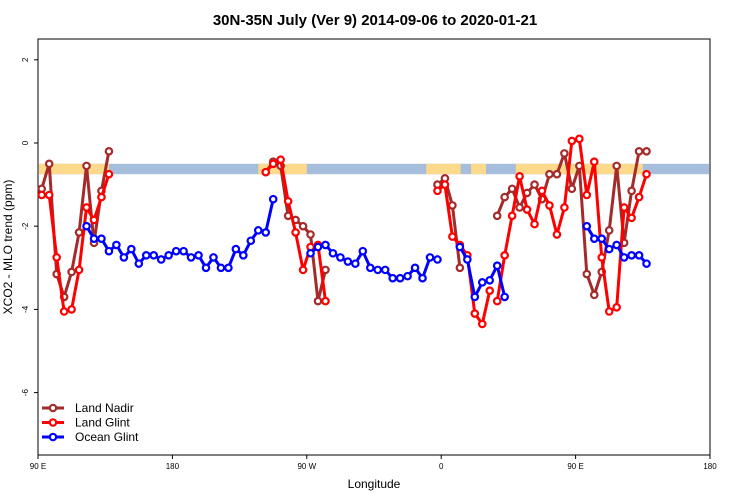 The image size is (750, 500). I want to click on x-tick-label: 180, so click(710, 466).